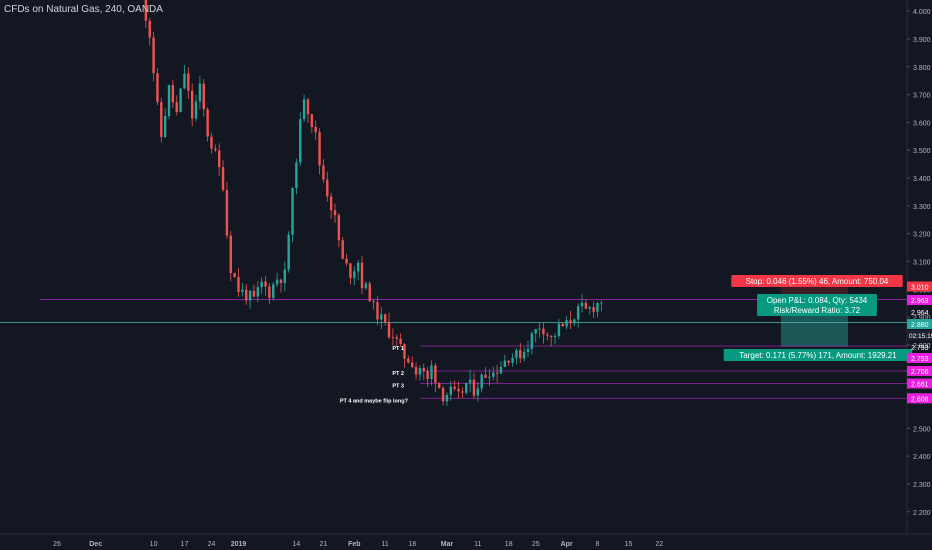 Image resolution: width=932 pixels, height=550 pixels. I want to click on y-tick-label: 3.400, so click(922, 179).